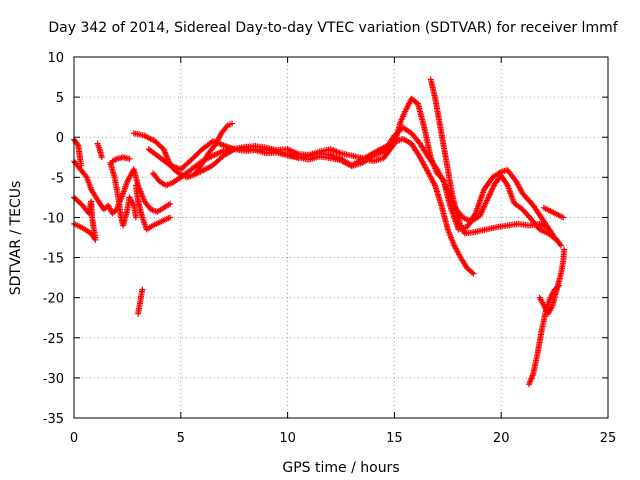  I want to click on series-trace-m, so click(214, 148).